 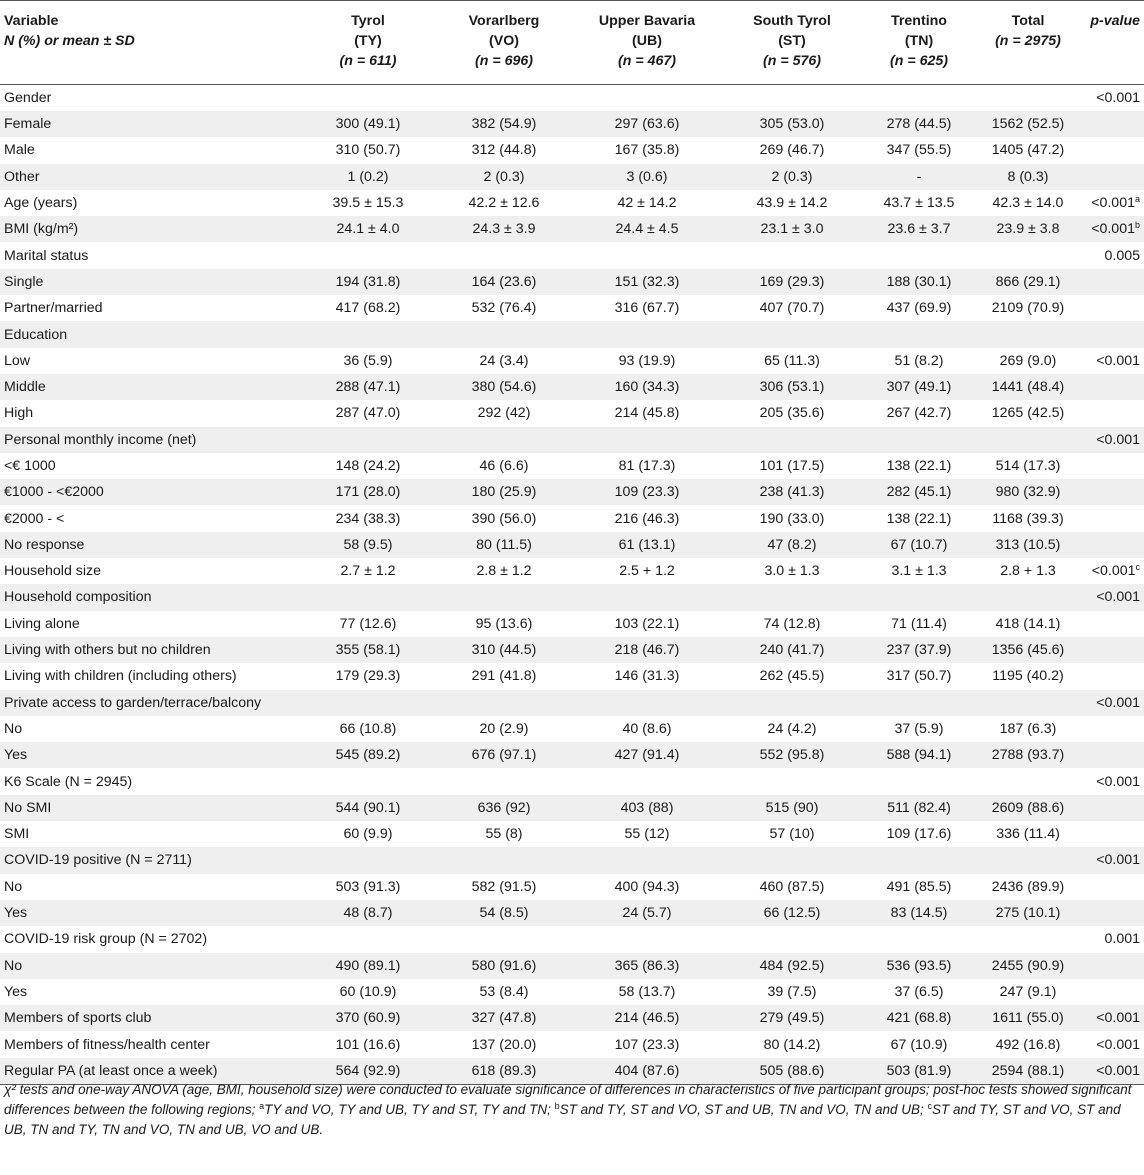 I want to click on table-cell: 618 (89.3), so click(x=504, y=1071).